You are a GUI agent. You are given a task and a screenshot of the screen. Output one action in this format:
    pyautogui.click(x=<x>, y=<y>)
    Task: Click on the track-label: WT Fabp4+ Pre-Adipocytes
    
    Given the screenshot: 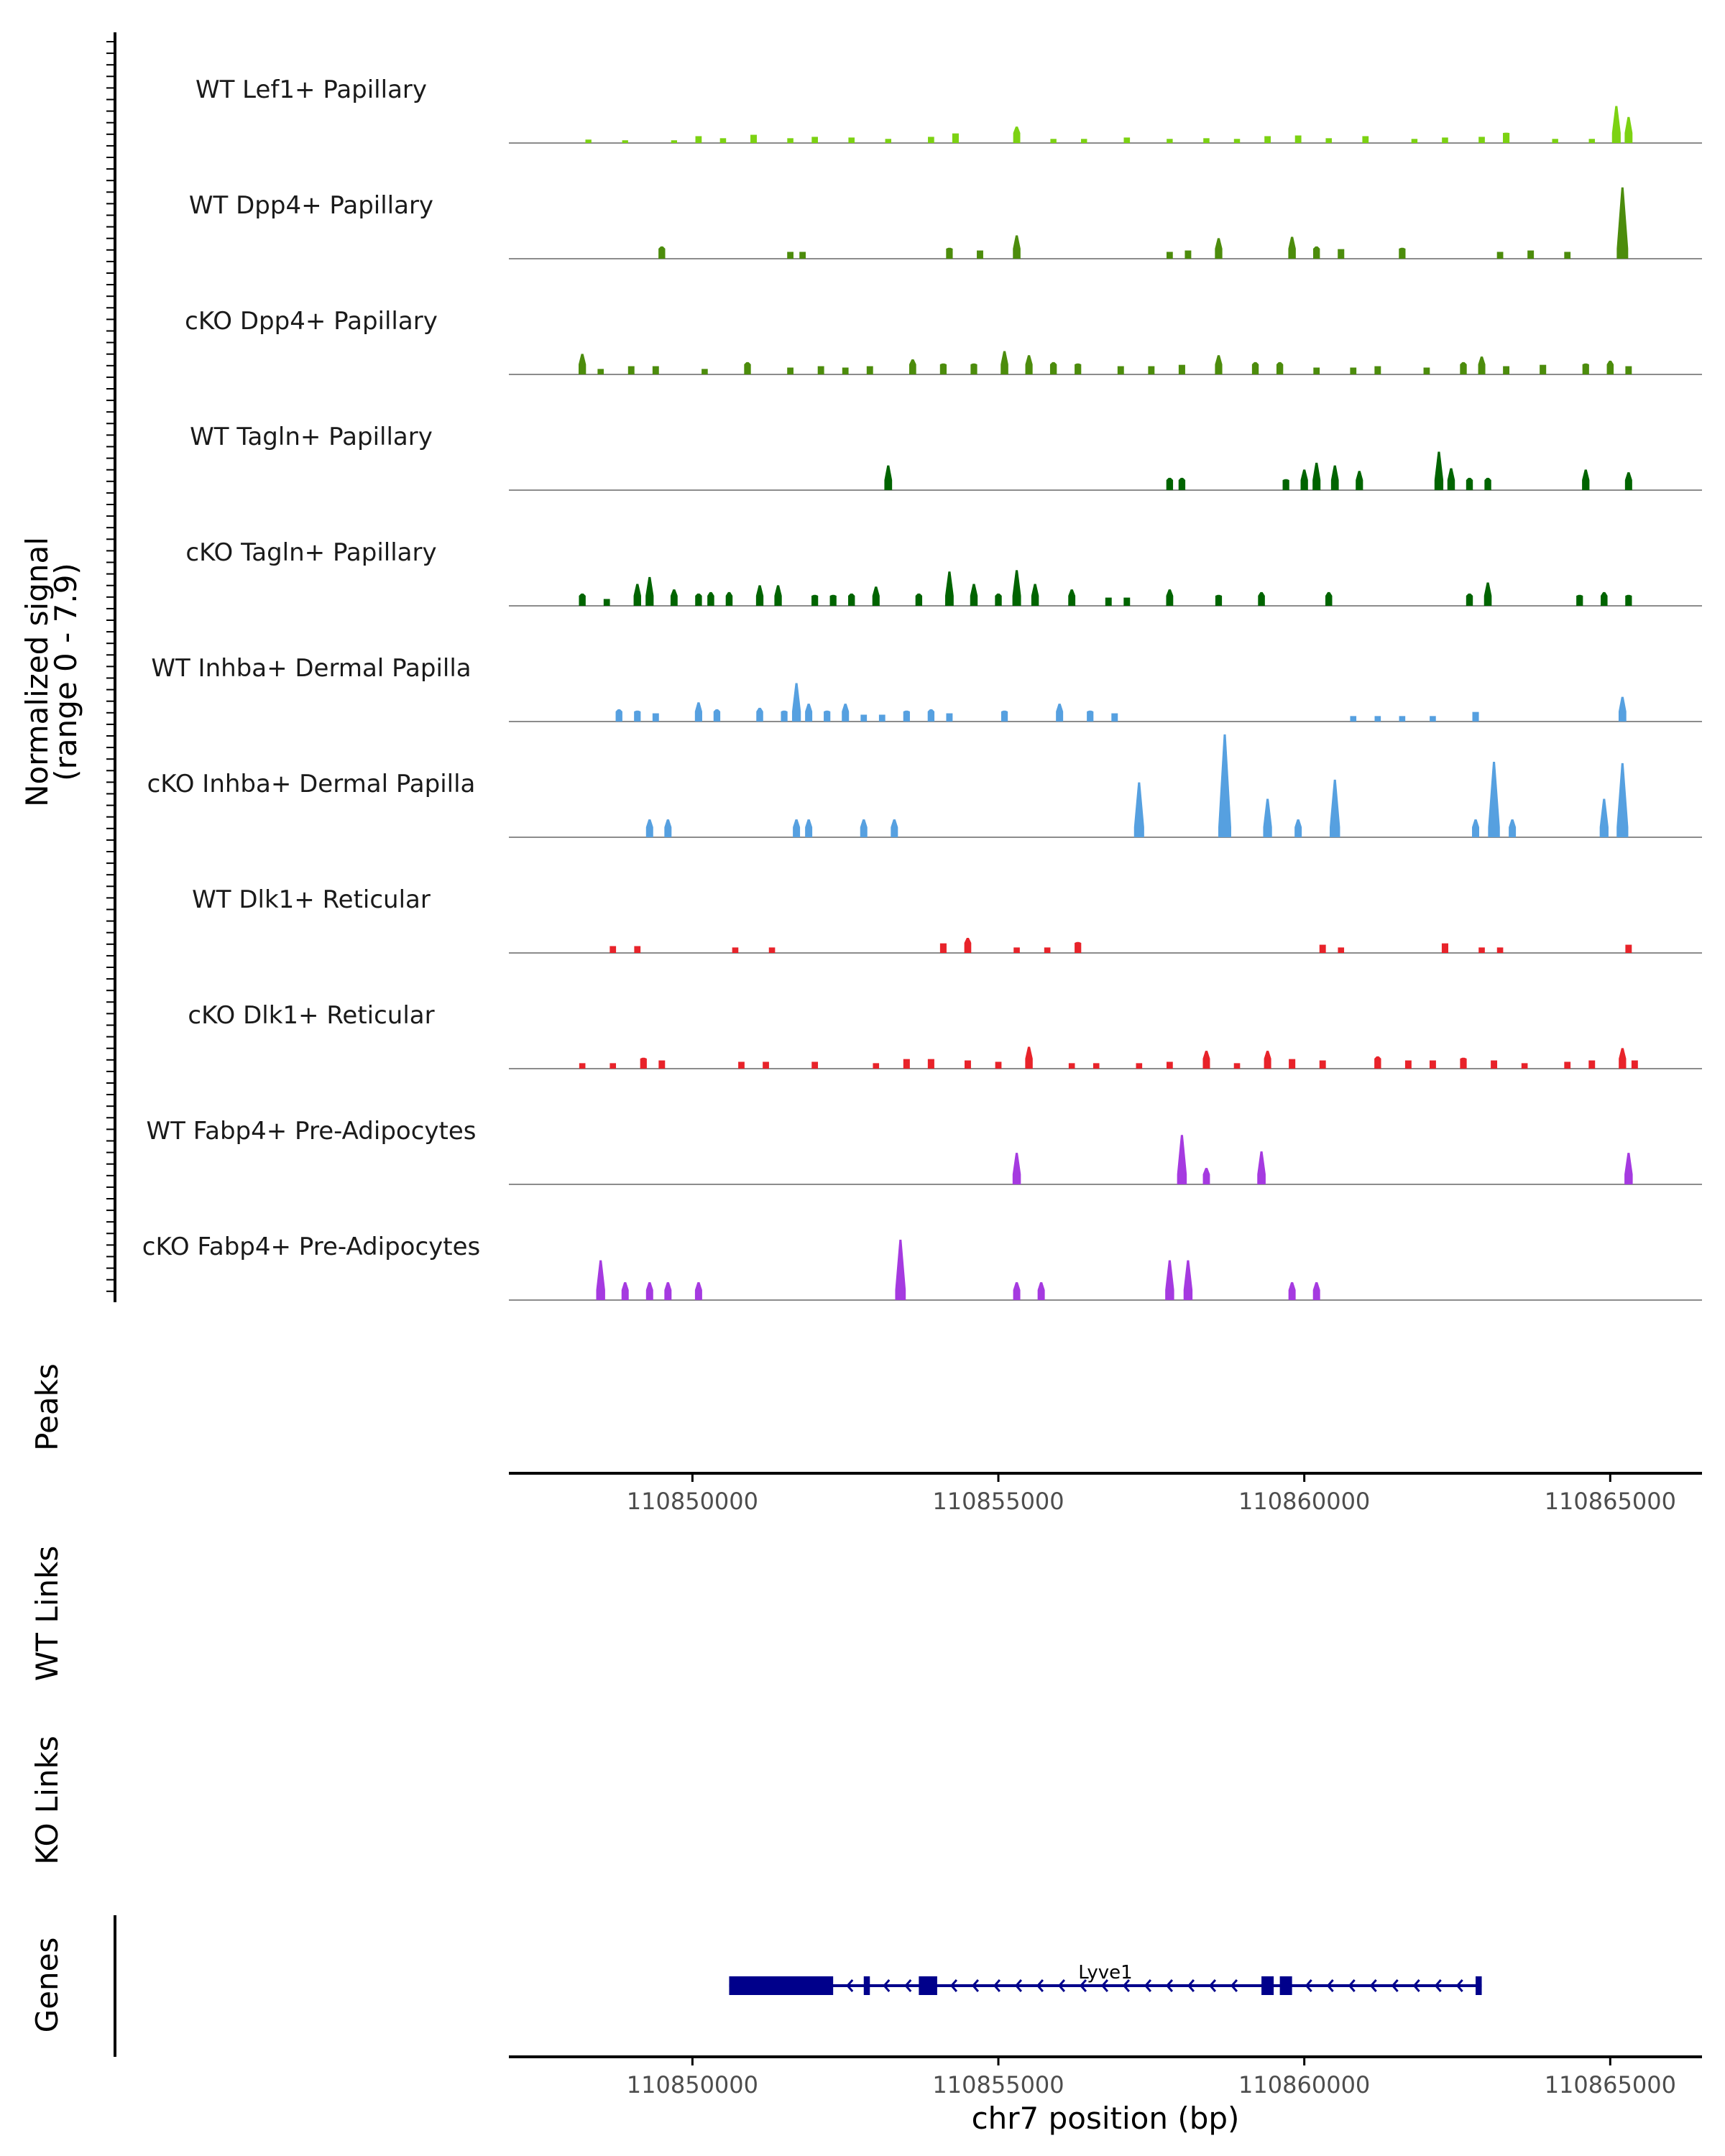 What is the action you would take?
    pyautogui.click(x=312, y=1131)
    